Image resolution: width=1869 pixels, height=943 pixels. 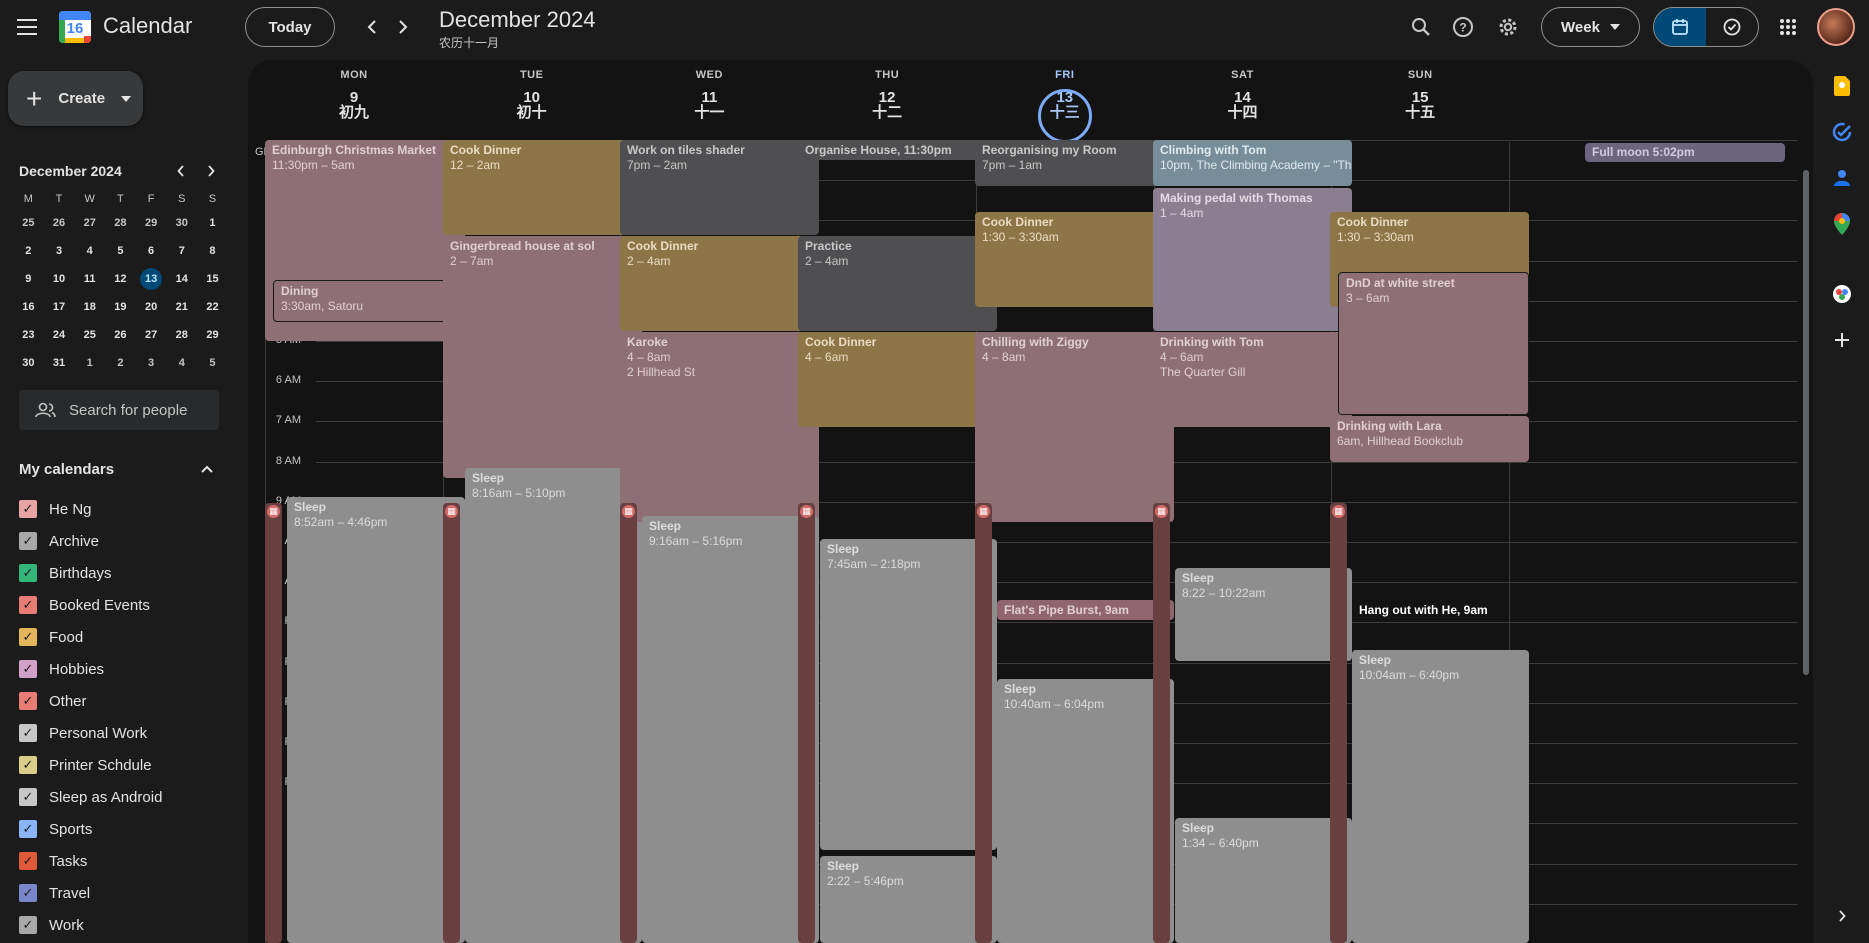 I want to click on event-thu-allday-bar: ▦, so click(x=806, y=723).